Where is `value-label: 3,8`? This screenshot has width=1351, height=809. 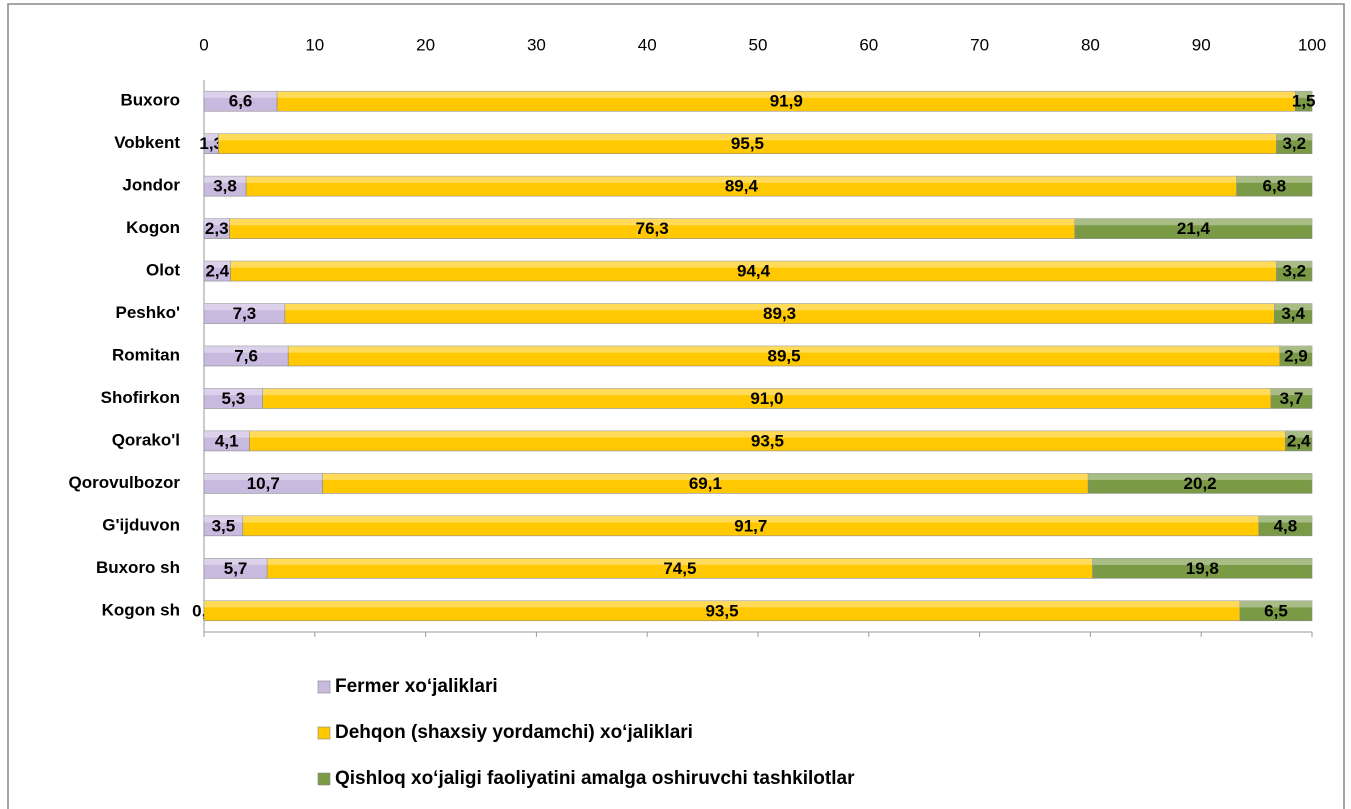 value-label: 3,8 is located at coordinates (225, 186).